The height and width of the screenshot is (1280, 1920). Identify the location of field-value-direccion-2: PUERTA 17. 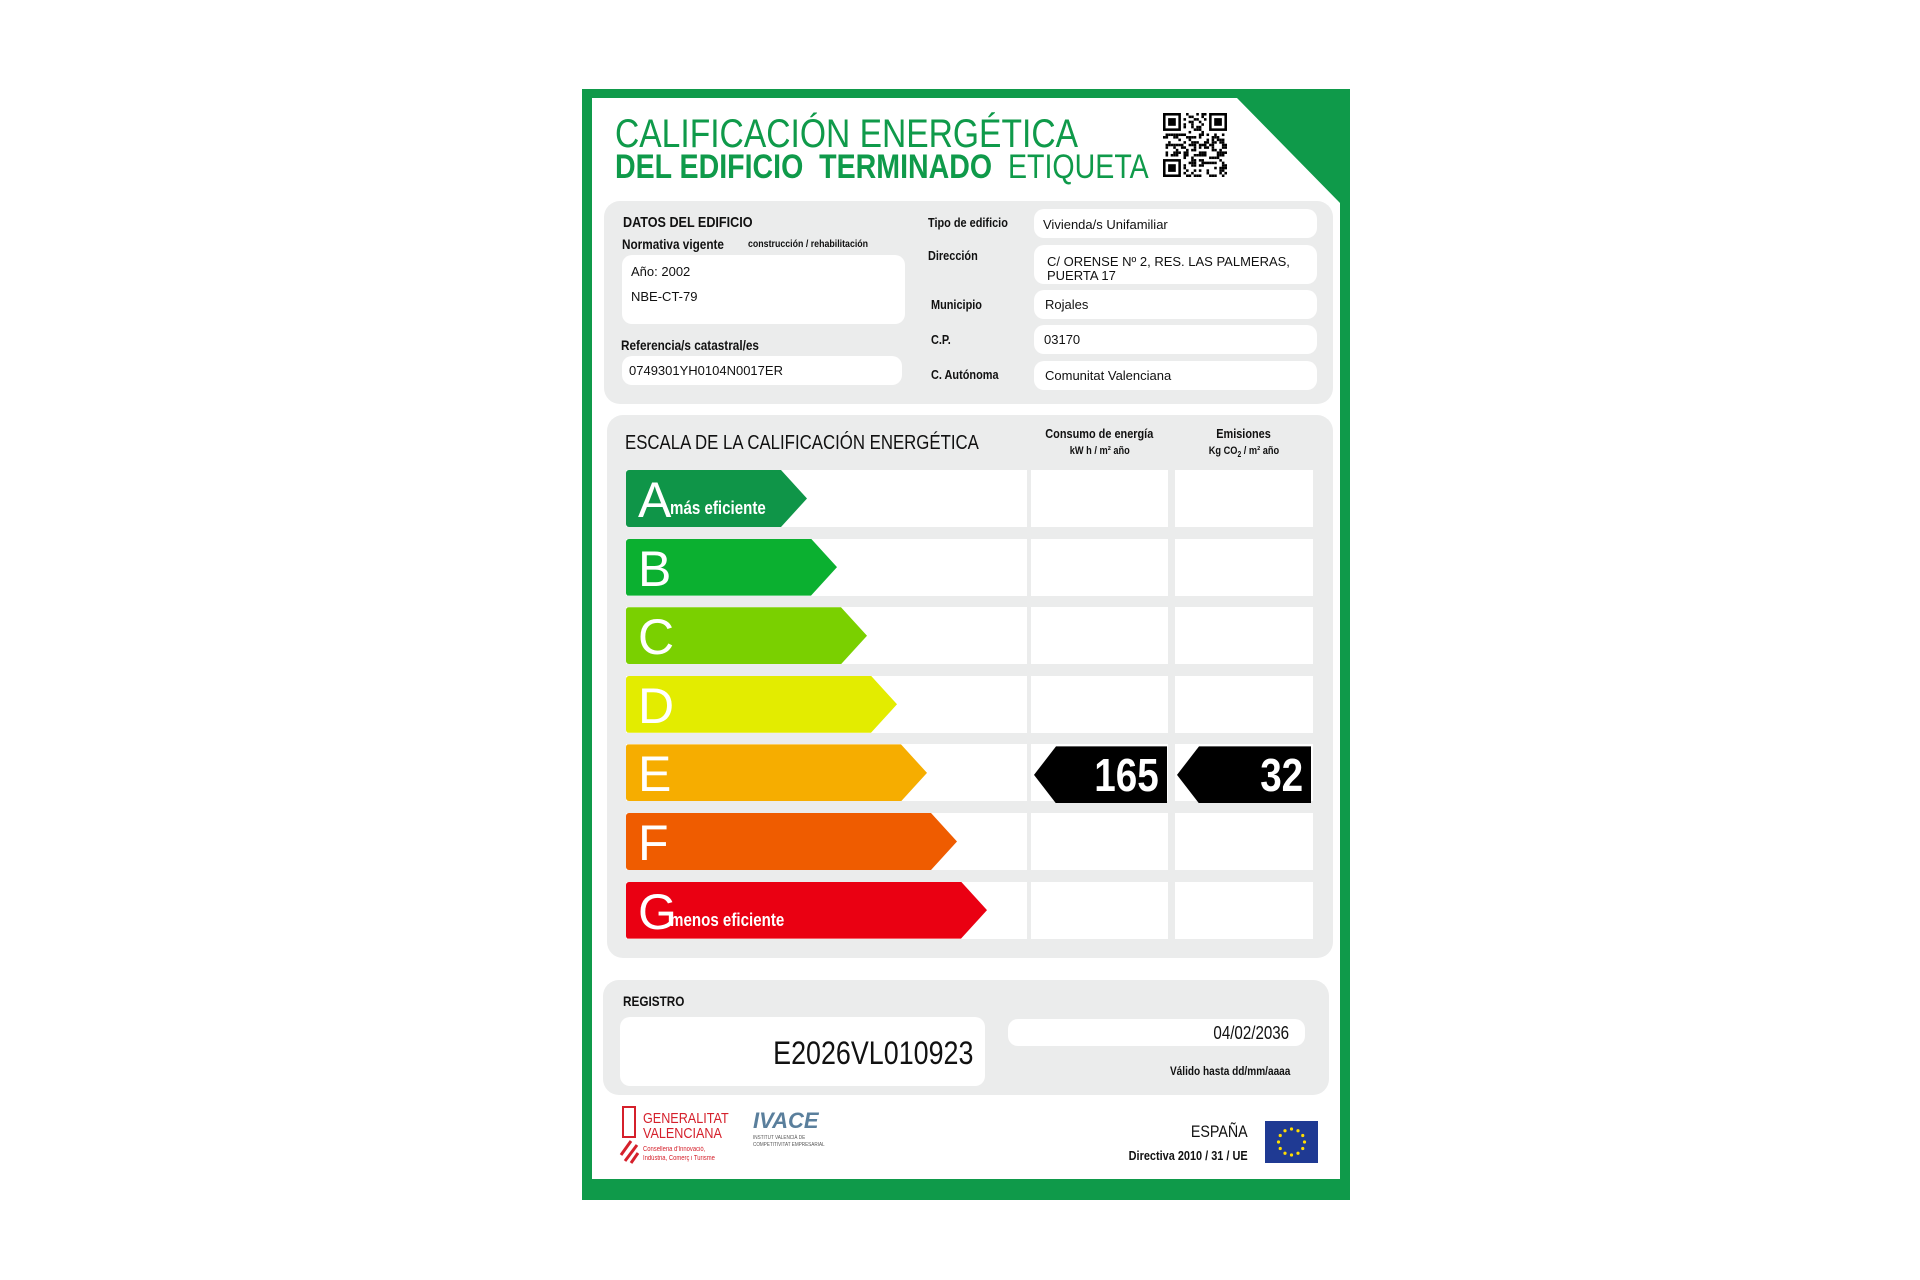
(1081, 275).